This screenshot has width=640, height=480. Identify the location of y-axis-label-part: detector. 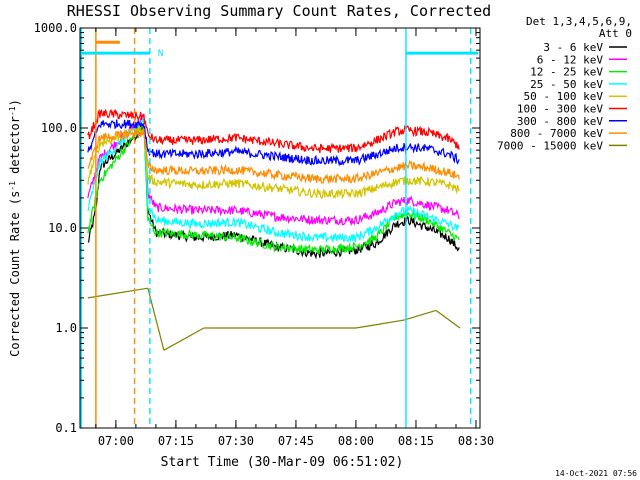
(15, 148).